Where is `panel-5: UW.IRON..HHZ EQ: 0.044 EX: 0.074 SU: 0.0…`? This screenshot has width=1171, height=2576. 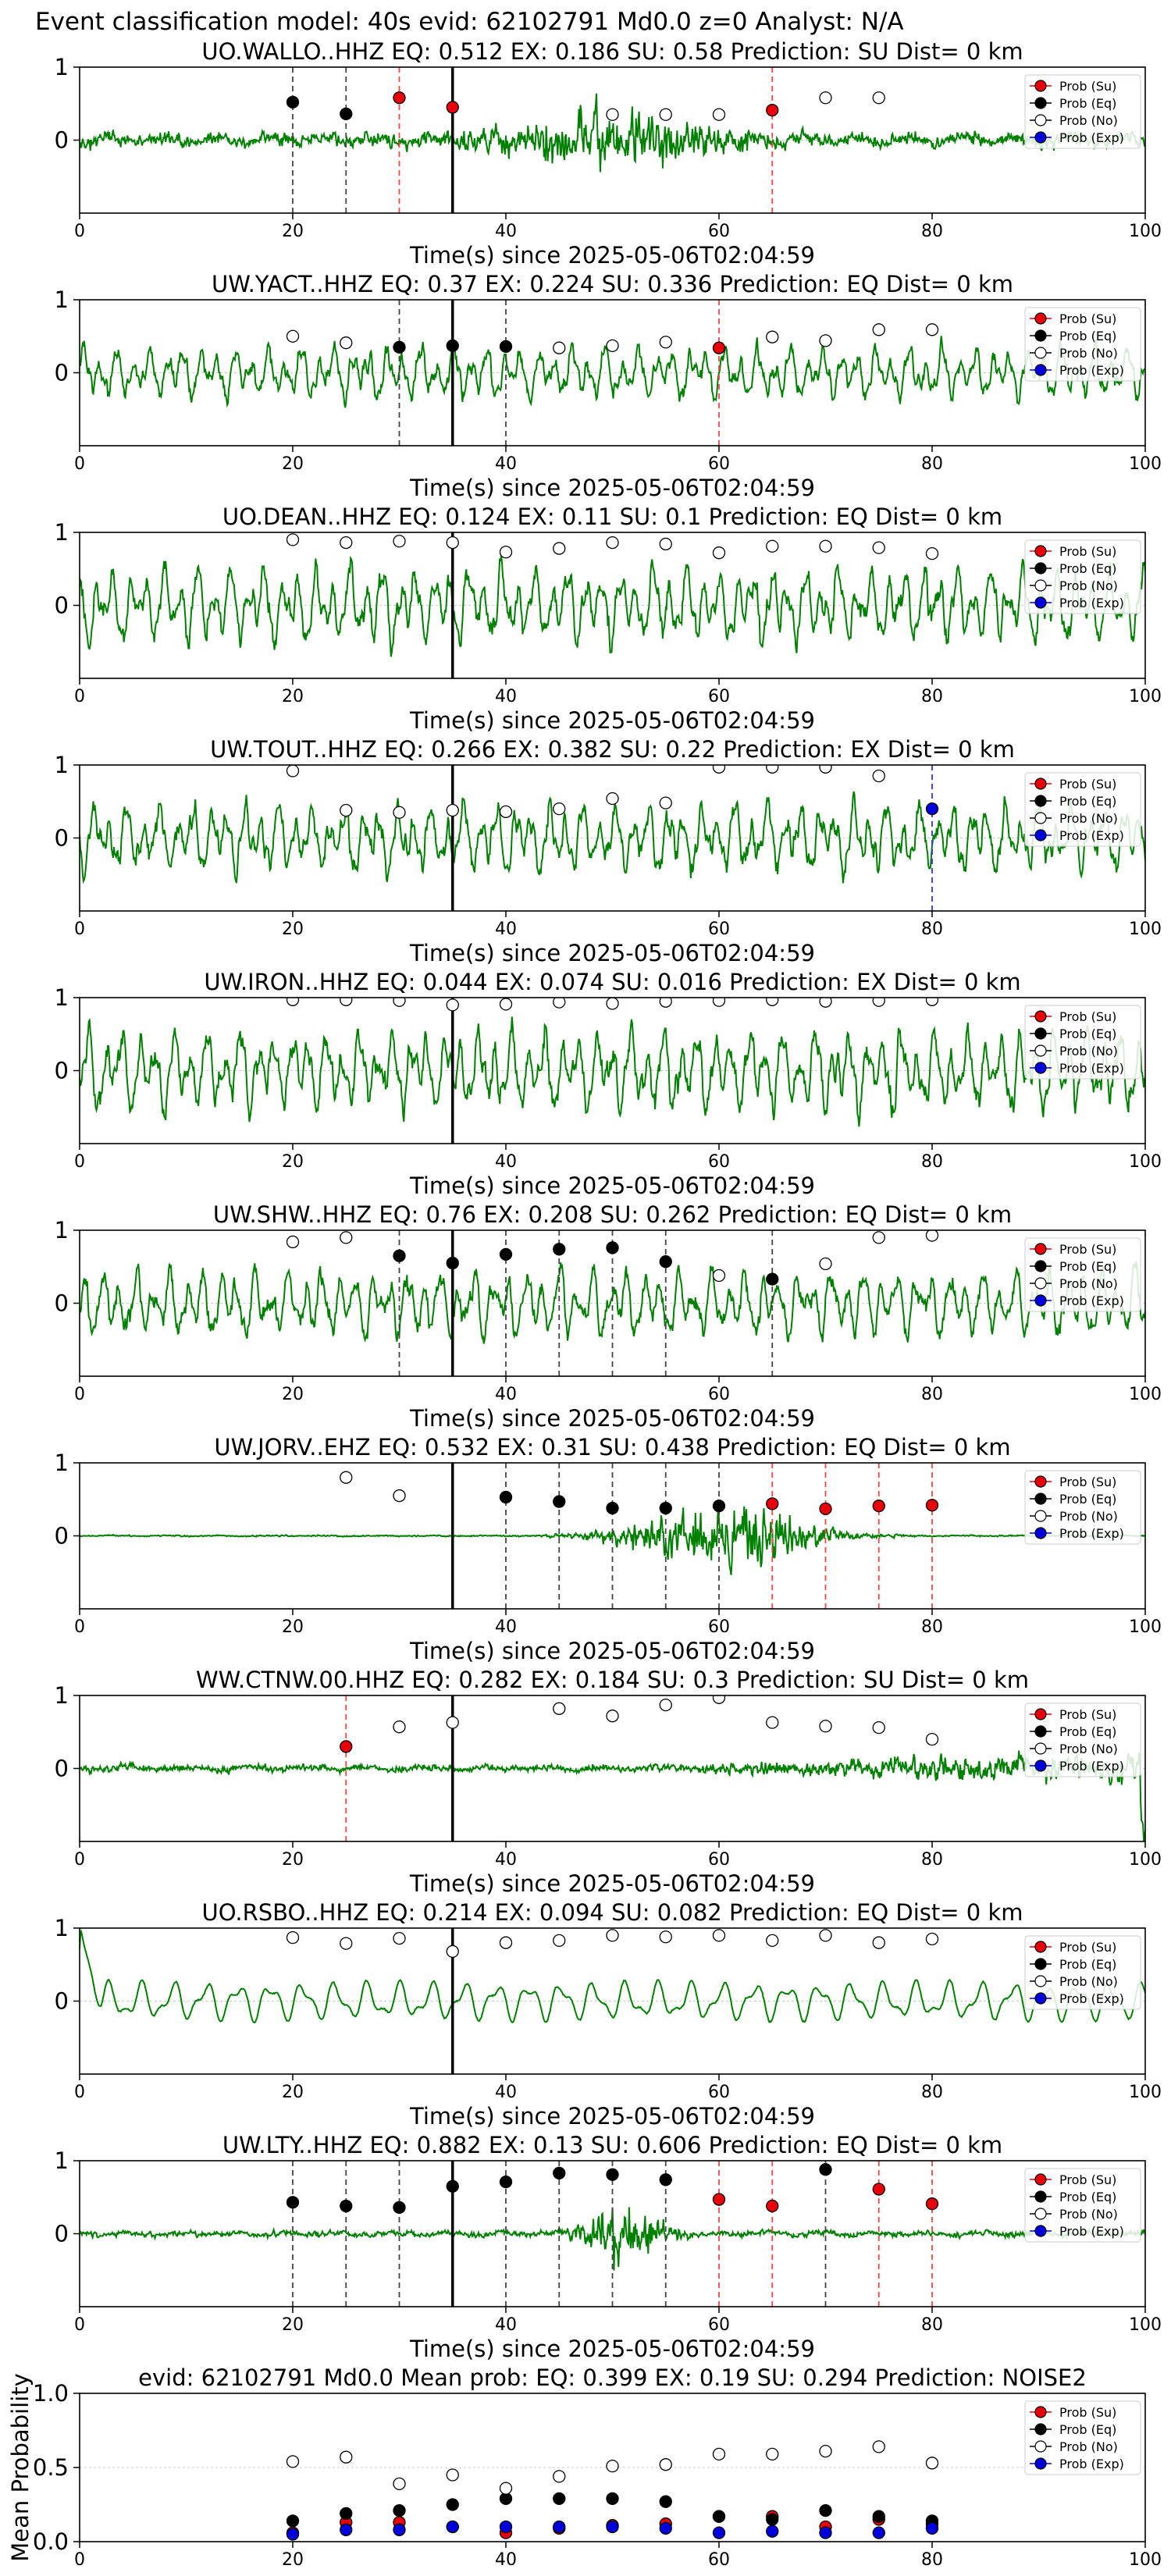
panel-5: UW.IRON..HHZ EQ: 0.044 EX: 0.074 SU: 0.0… is located at coordinates (608, 1084).